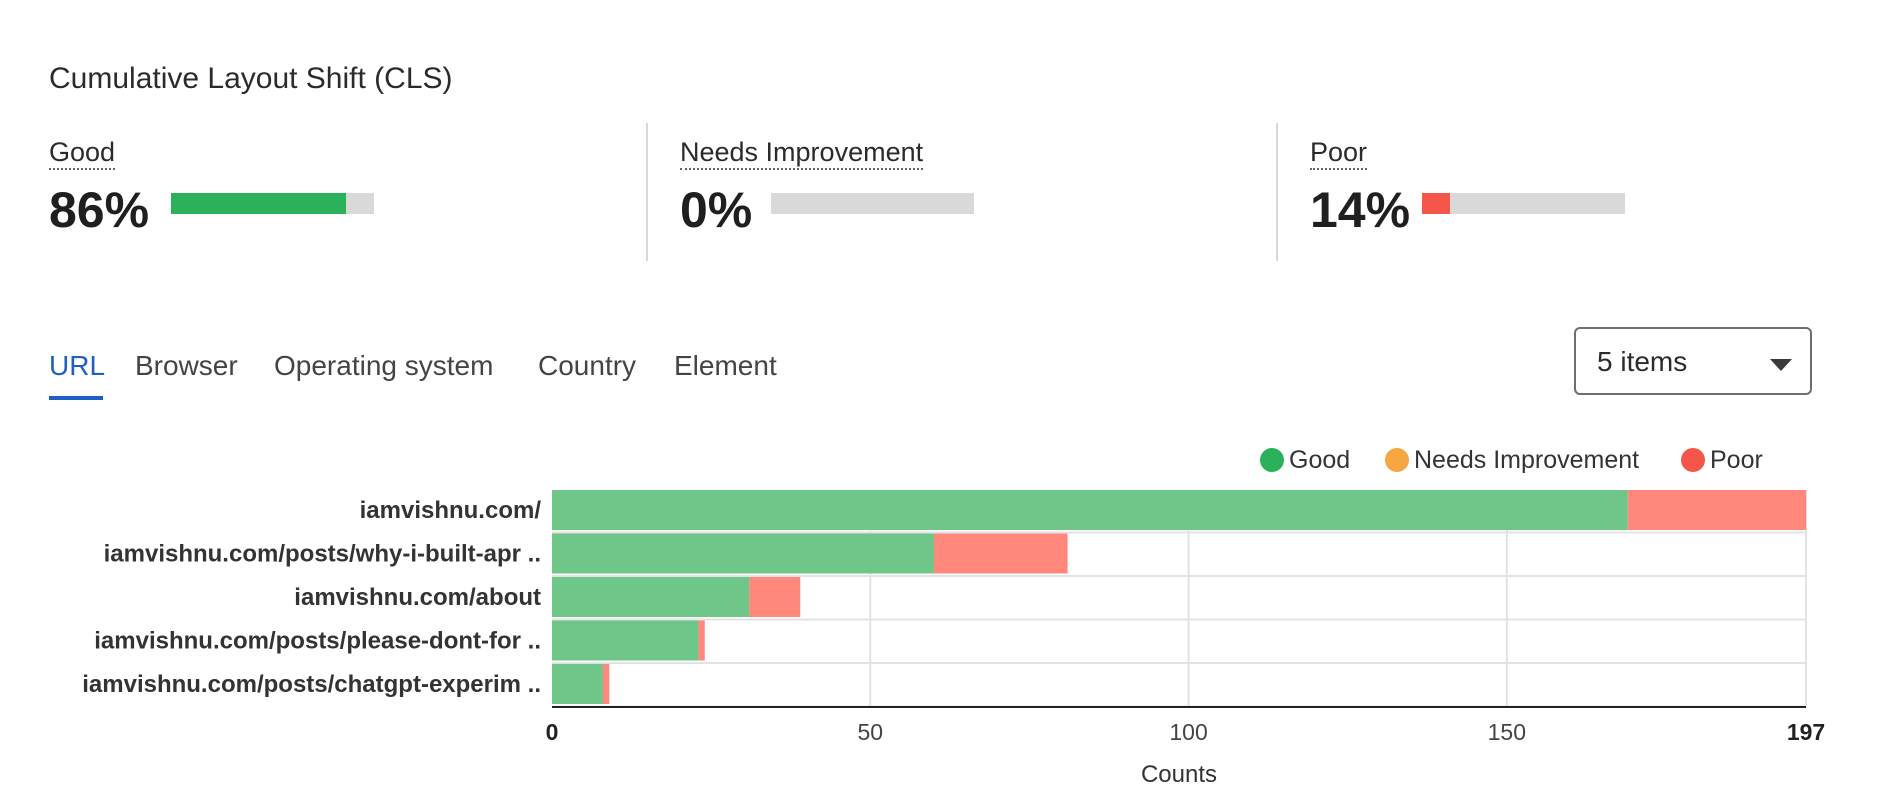  Describe the element at coordinates (1360, 210) in the screenshot. I see `metric-poor-value: 14%` at that location.